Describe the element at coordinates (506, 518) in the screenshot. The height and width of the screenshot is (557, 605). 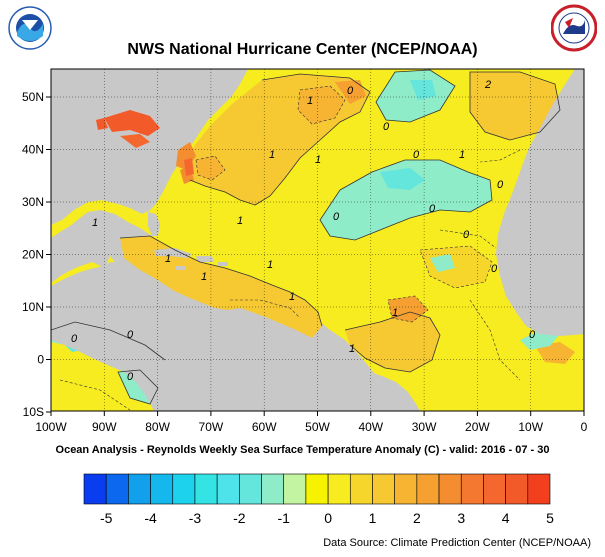
I see `colorbar-tick-label: 4` at that location.